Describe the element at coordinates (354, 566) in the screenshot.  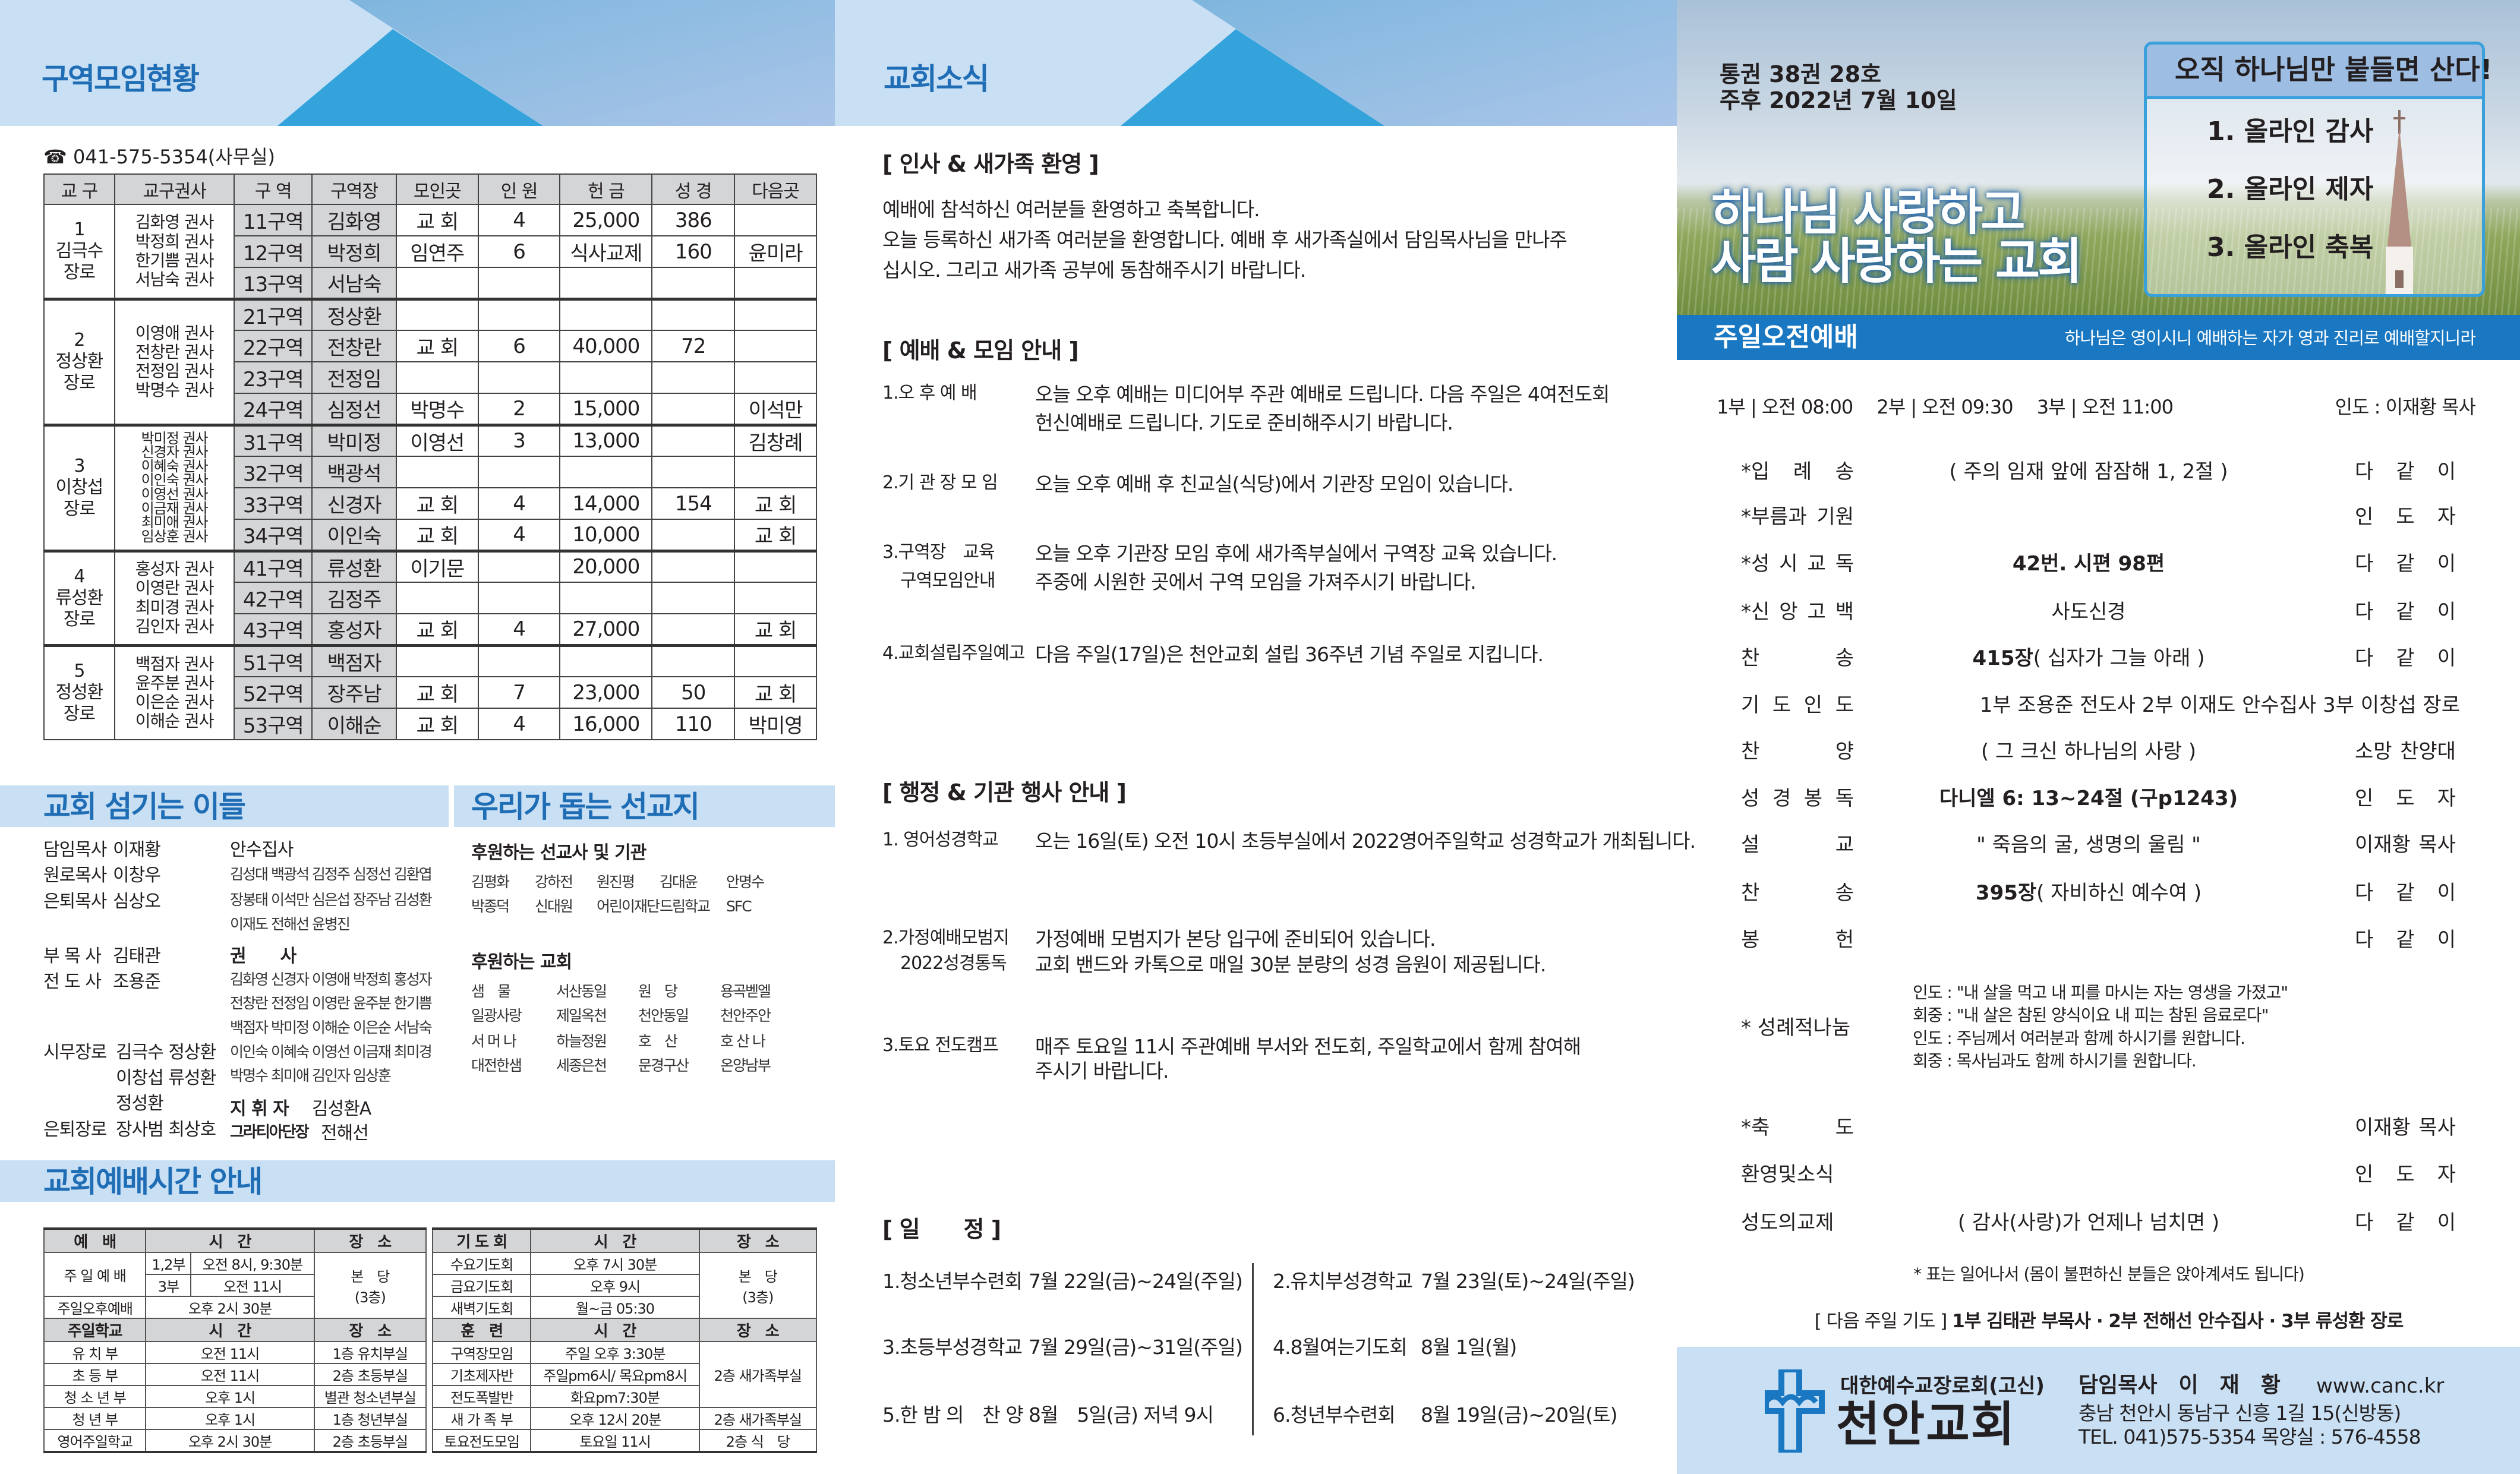
I see `district-head: 류성환` at that location.